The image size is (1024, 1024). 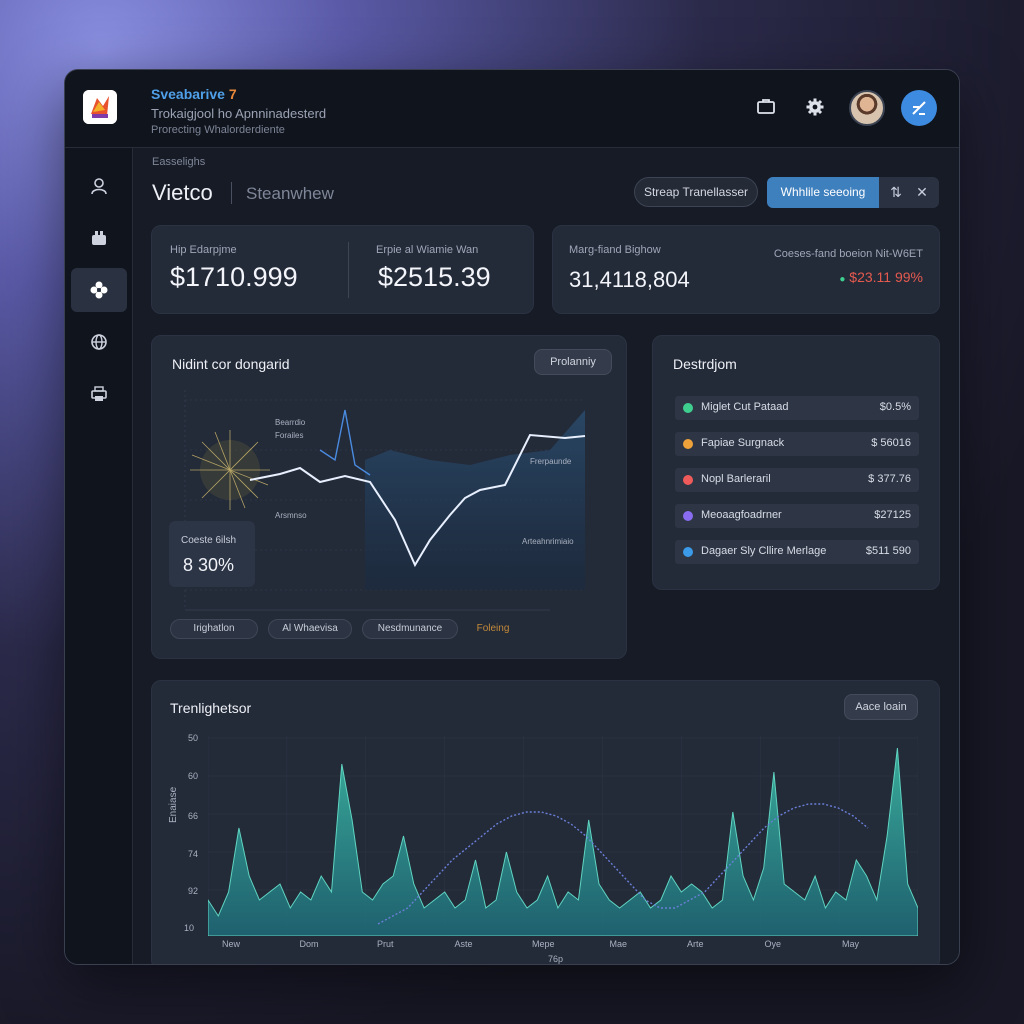 I want to click on stat-value: $2515.39, so click(x=434, y=277).